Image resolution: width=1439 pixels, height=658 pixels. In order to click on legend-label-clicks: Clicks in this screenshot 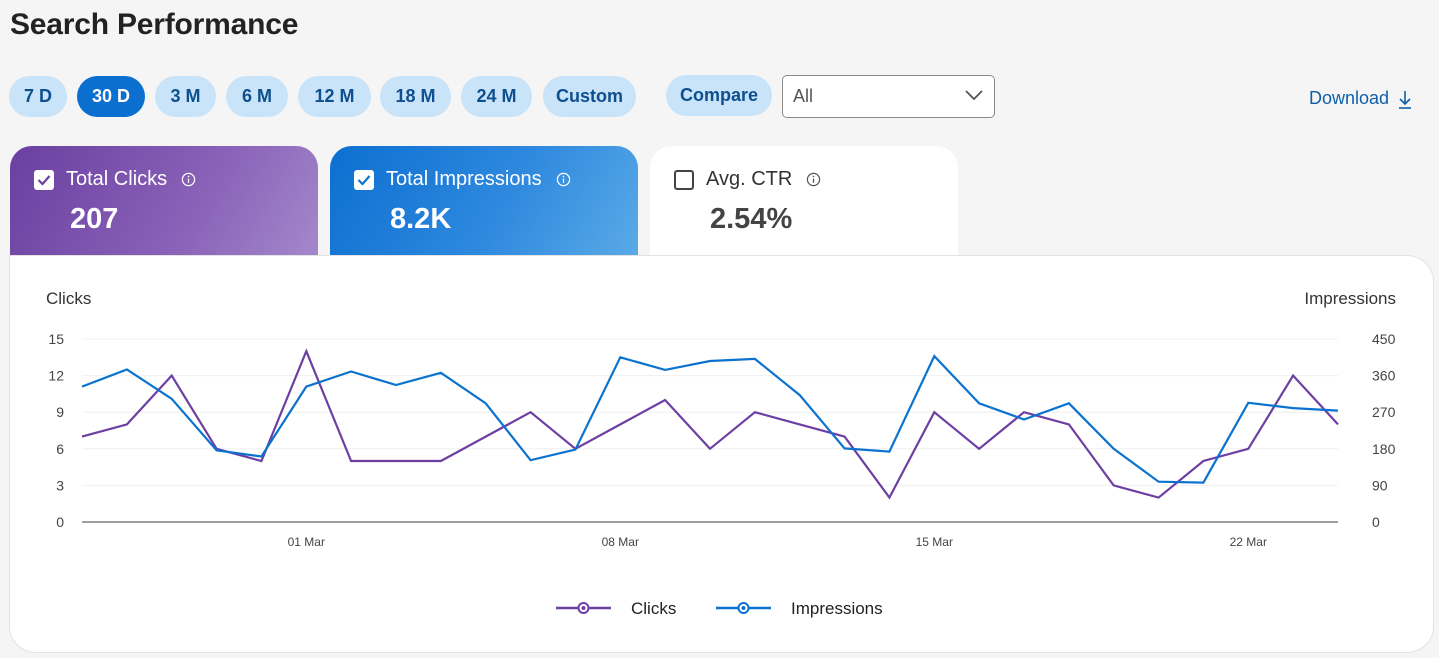, I will do `click(653, 608)`.